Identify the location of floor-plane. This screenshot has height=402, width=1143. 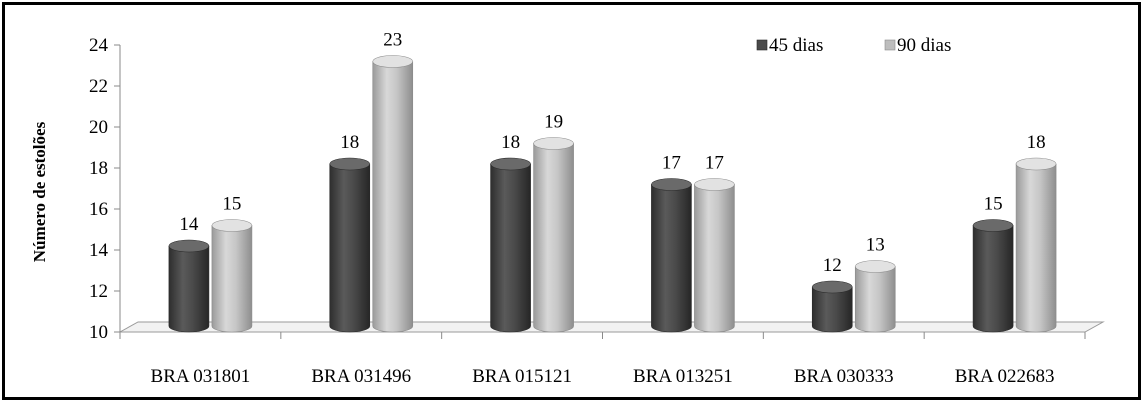
(611, 327).